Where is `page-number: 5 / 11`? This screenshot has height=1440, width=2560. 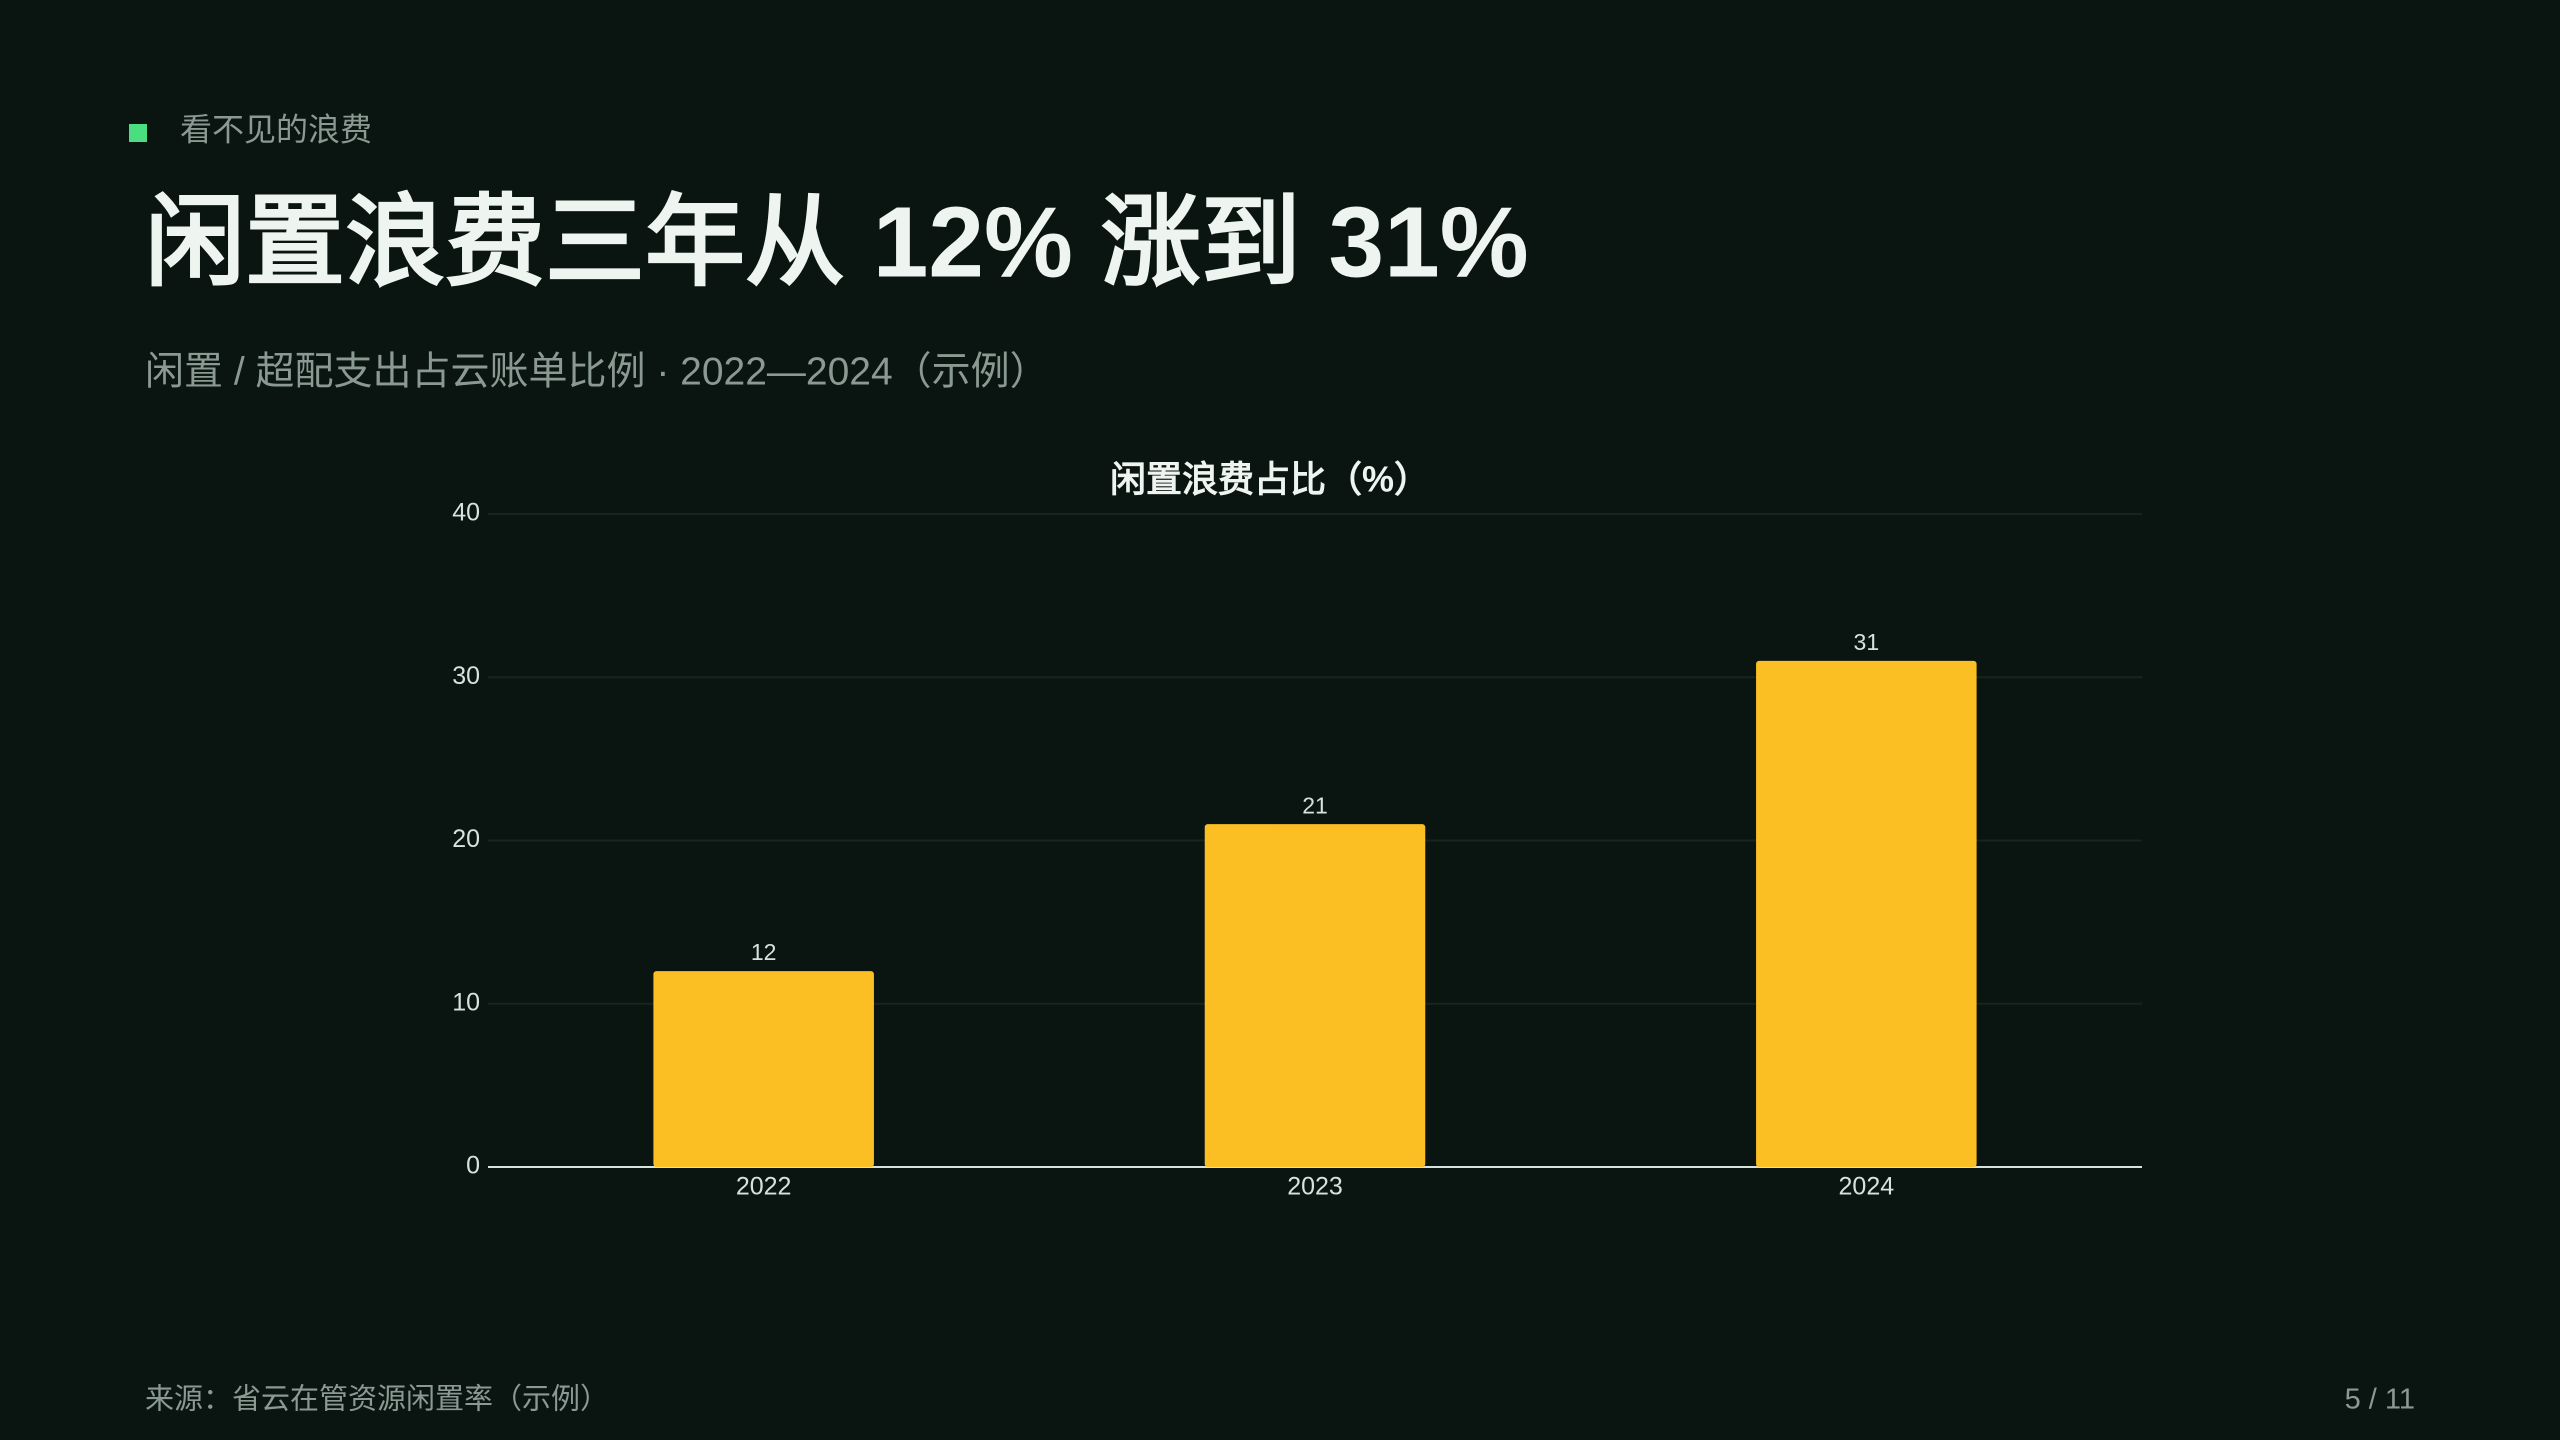
page-number: 5 / 11 is located at coordinates (2380, 1400).